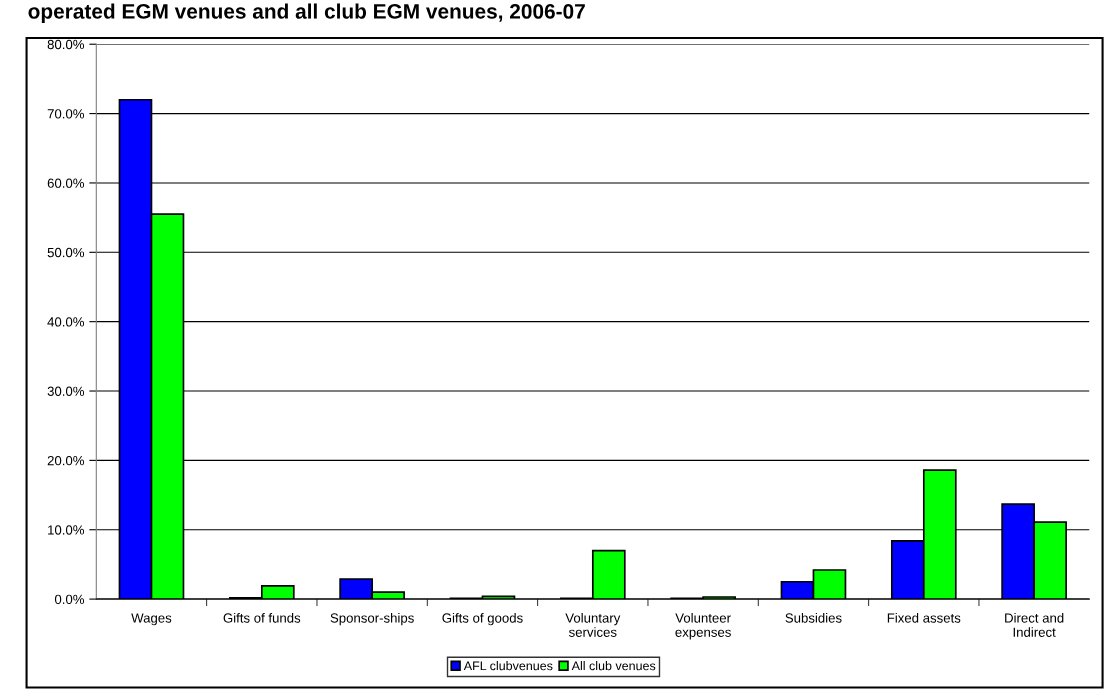  Describe the element at coordinates (703, 626) in the screenshot. I see `x-tick-label: Volunteer expenses` at that location.